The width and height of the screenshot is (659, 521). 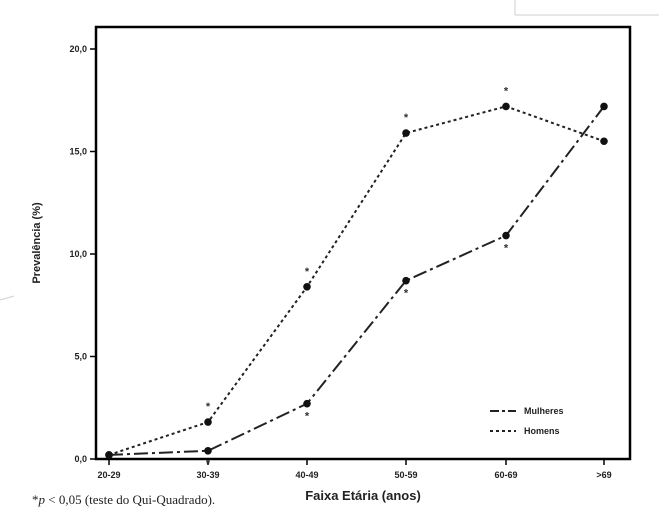 What do you see at coordinates (603, 475) in the screenshot?
I see `x-tick-label: >69` at bounding box center [603, 475].